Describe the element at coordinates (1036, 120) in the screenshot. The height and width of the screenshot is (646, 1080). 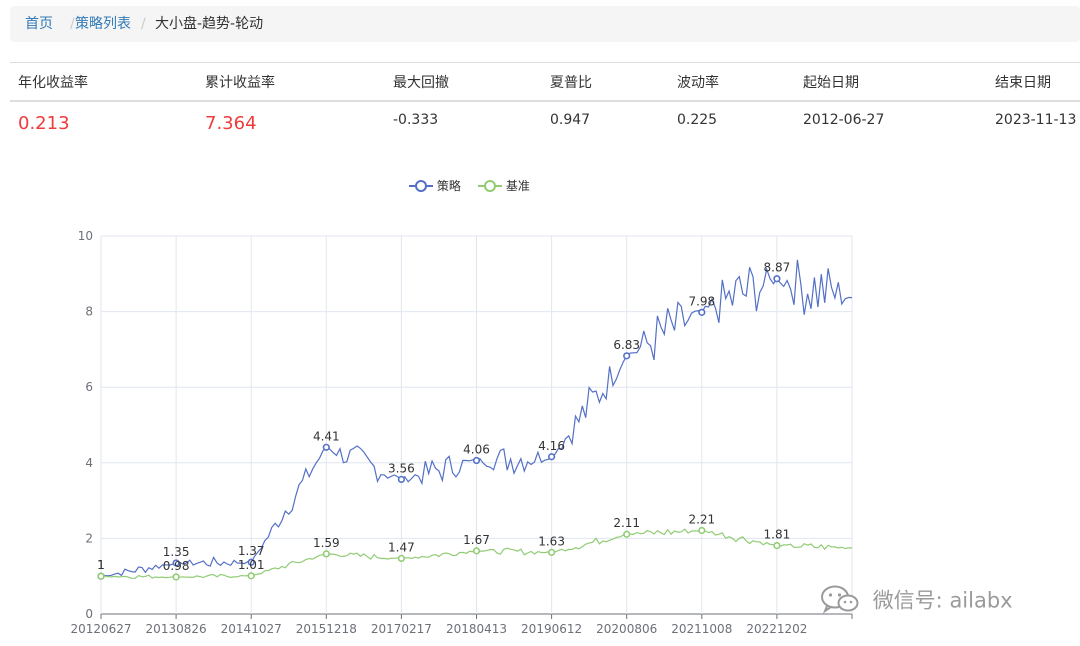
I see `value-end-date: 2023-11-13` at that location.